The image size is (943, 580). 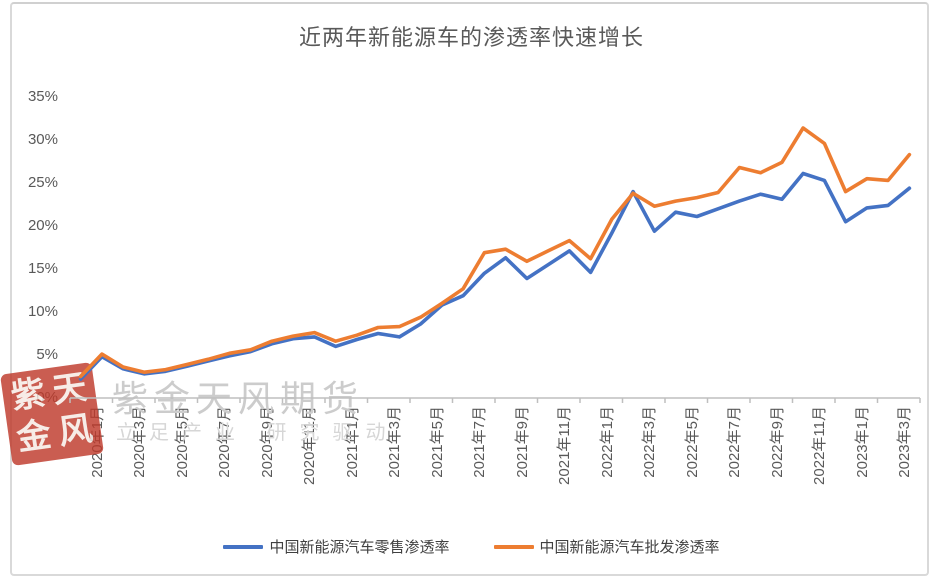 What do you see at coordinates (42, 268) in the screenshot?
I see `y-tick-label: 15%` at bounding box center [42, 268].